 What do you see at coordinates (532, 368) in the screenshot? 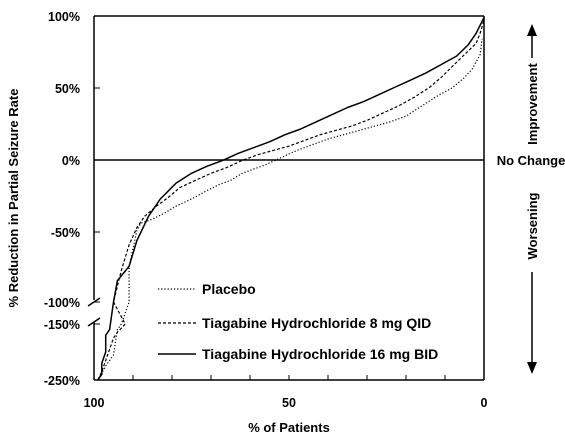
I see `down-arrow-icon` at bounding box center [532, 368].